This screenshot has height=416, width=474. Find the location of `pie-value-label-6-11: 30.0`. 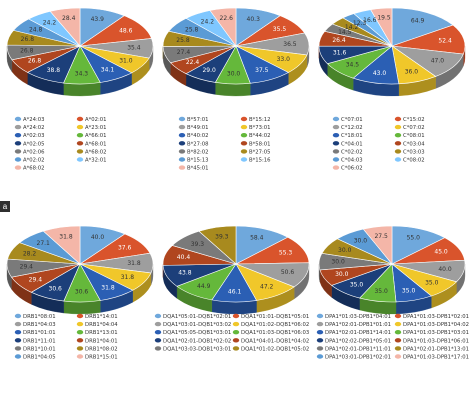

pie-value-label-6-11: 30.0 is located at coordinates (361, 241).